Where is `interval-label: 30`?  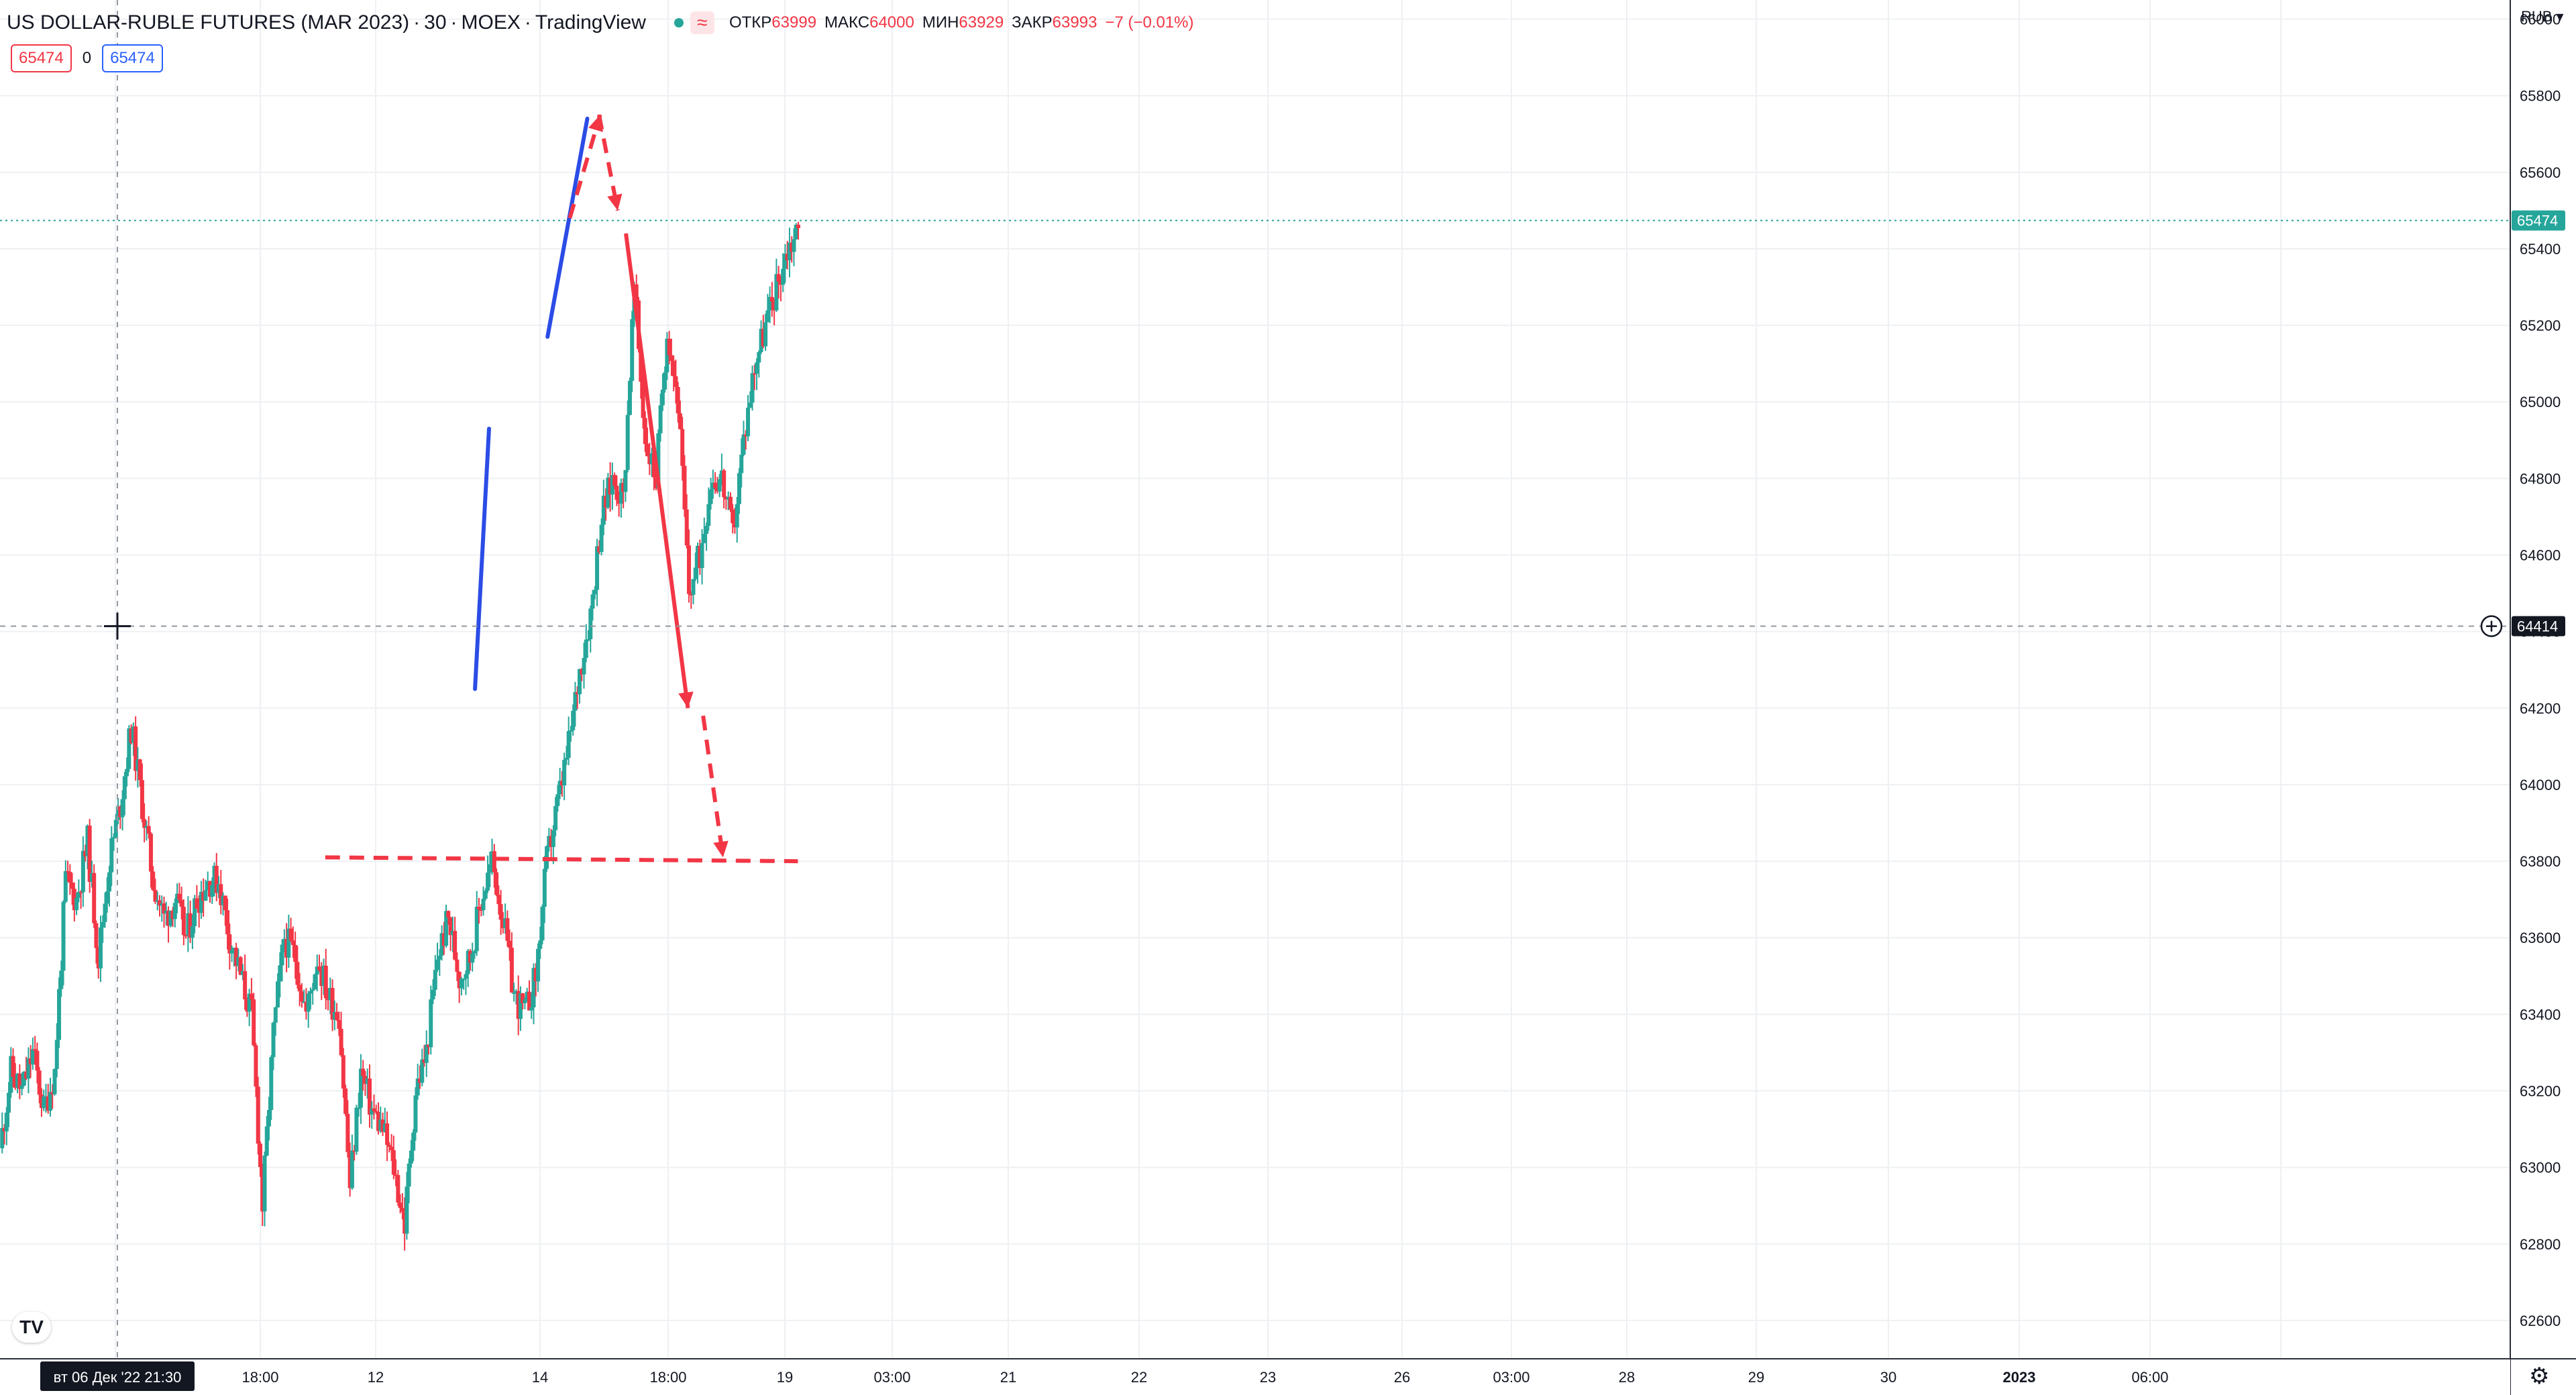
interval-label: 30 is located at coordinates (435, 22).